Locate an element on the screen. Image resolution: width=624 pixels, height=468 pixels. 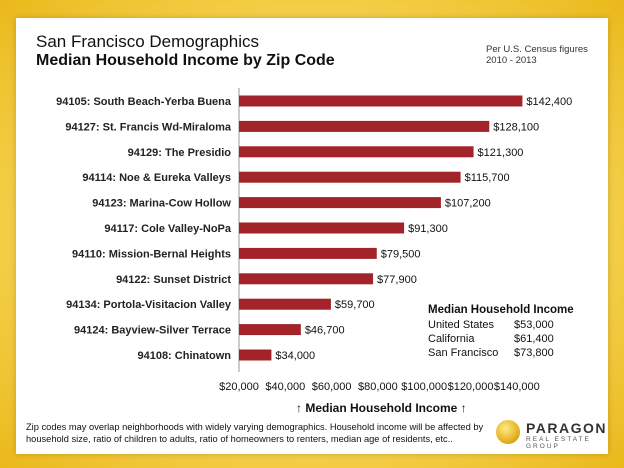
inset-row-value: $73,800 is located at coordinates (534, 353).